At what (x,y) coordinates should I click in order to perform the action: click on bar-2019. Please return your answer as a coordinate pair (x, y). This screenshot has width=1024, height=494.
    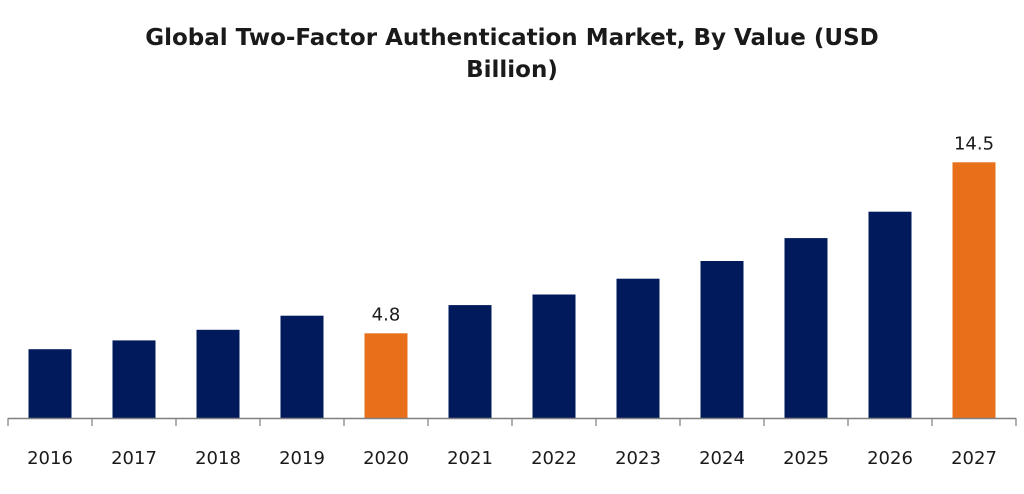
    Looking at the image, I should click on (302, 366).